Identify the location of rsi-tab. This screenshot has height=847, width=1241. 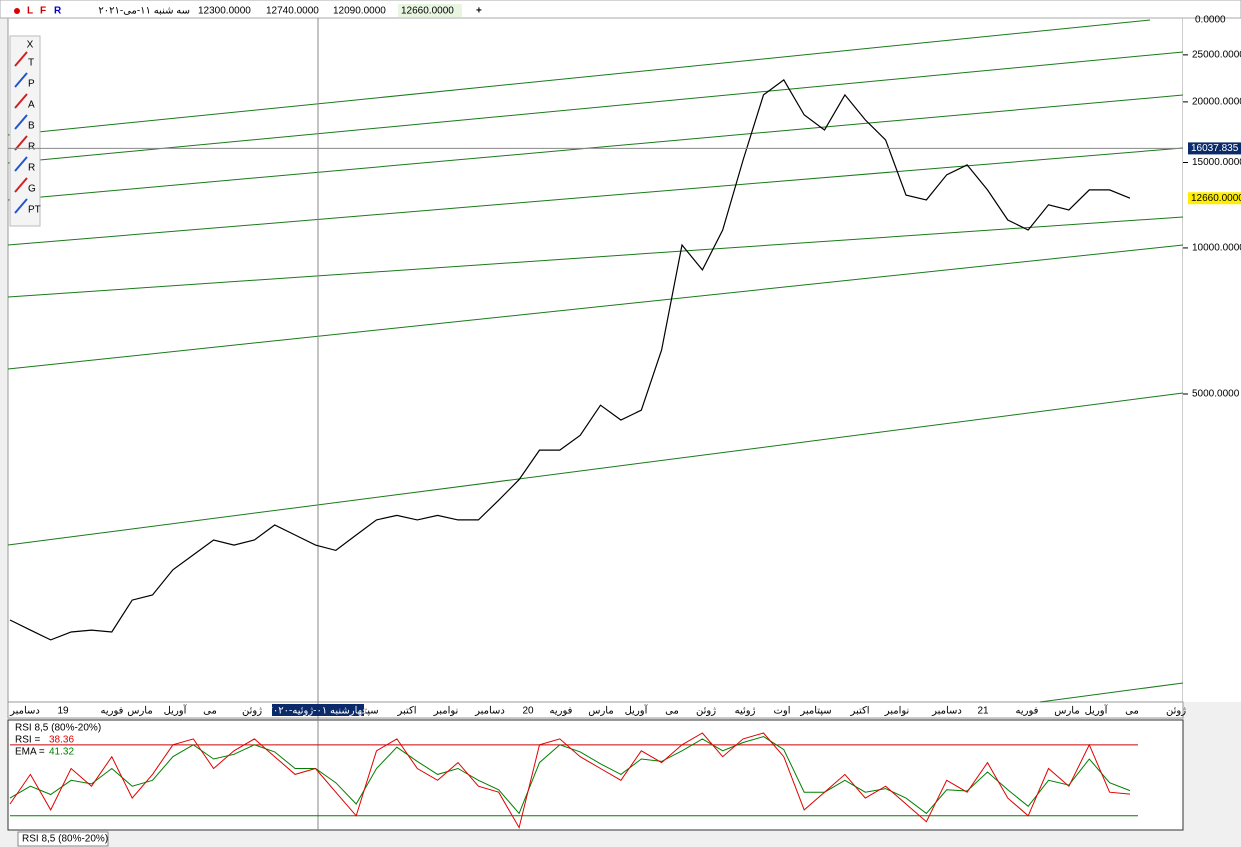
(63, 839).